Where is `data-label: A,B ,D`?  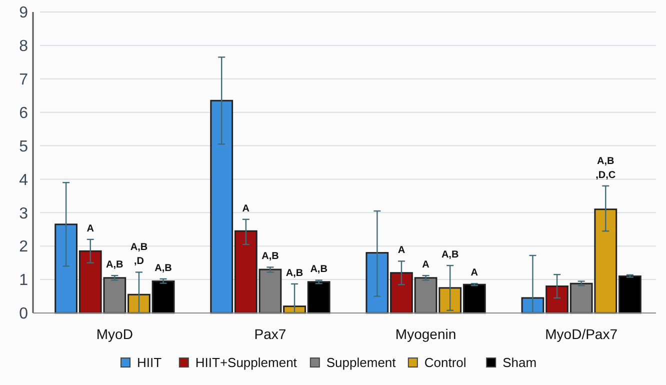 data-label: A,B ,D is located at coordinates (139, 255).